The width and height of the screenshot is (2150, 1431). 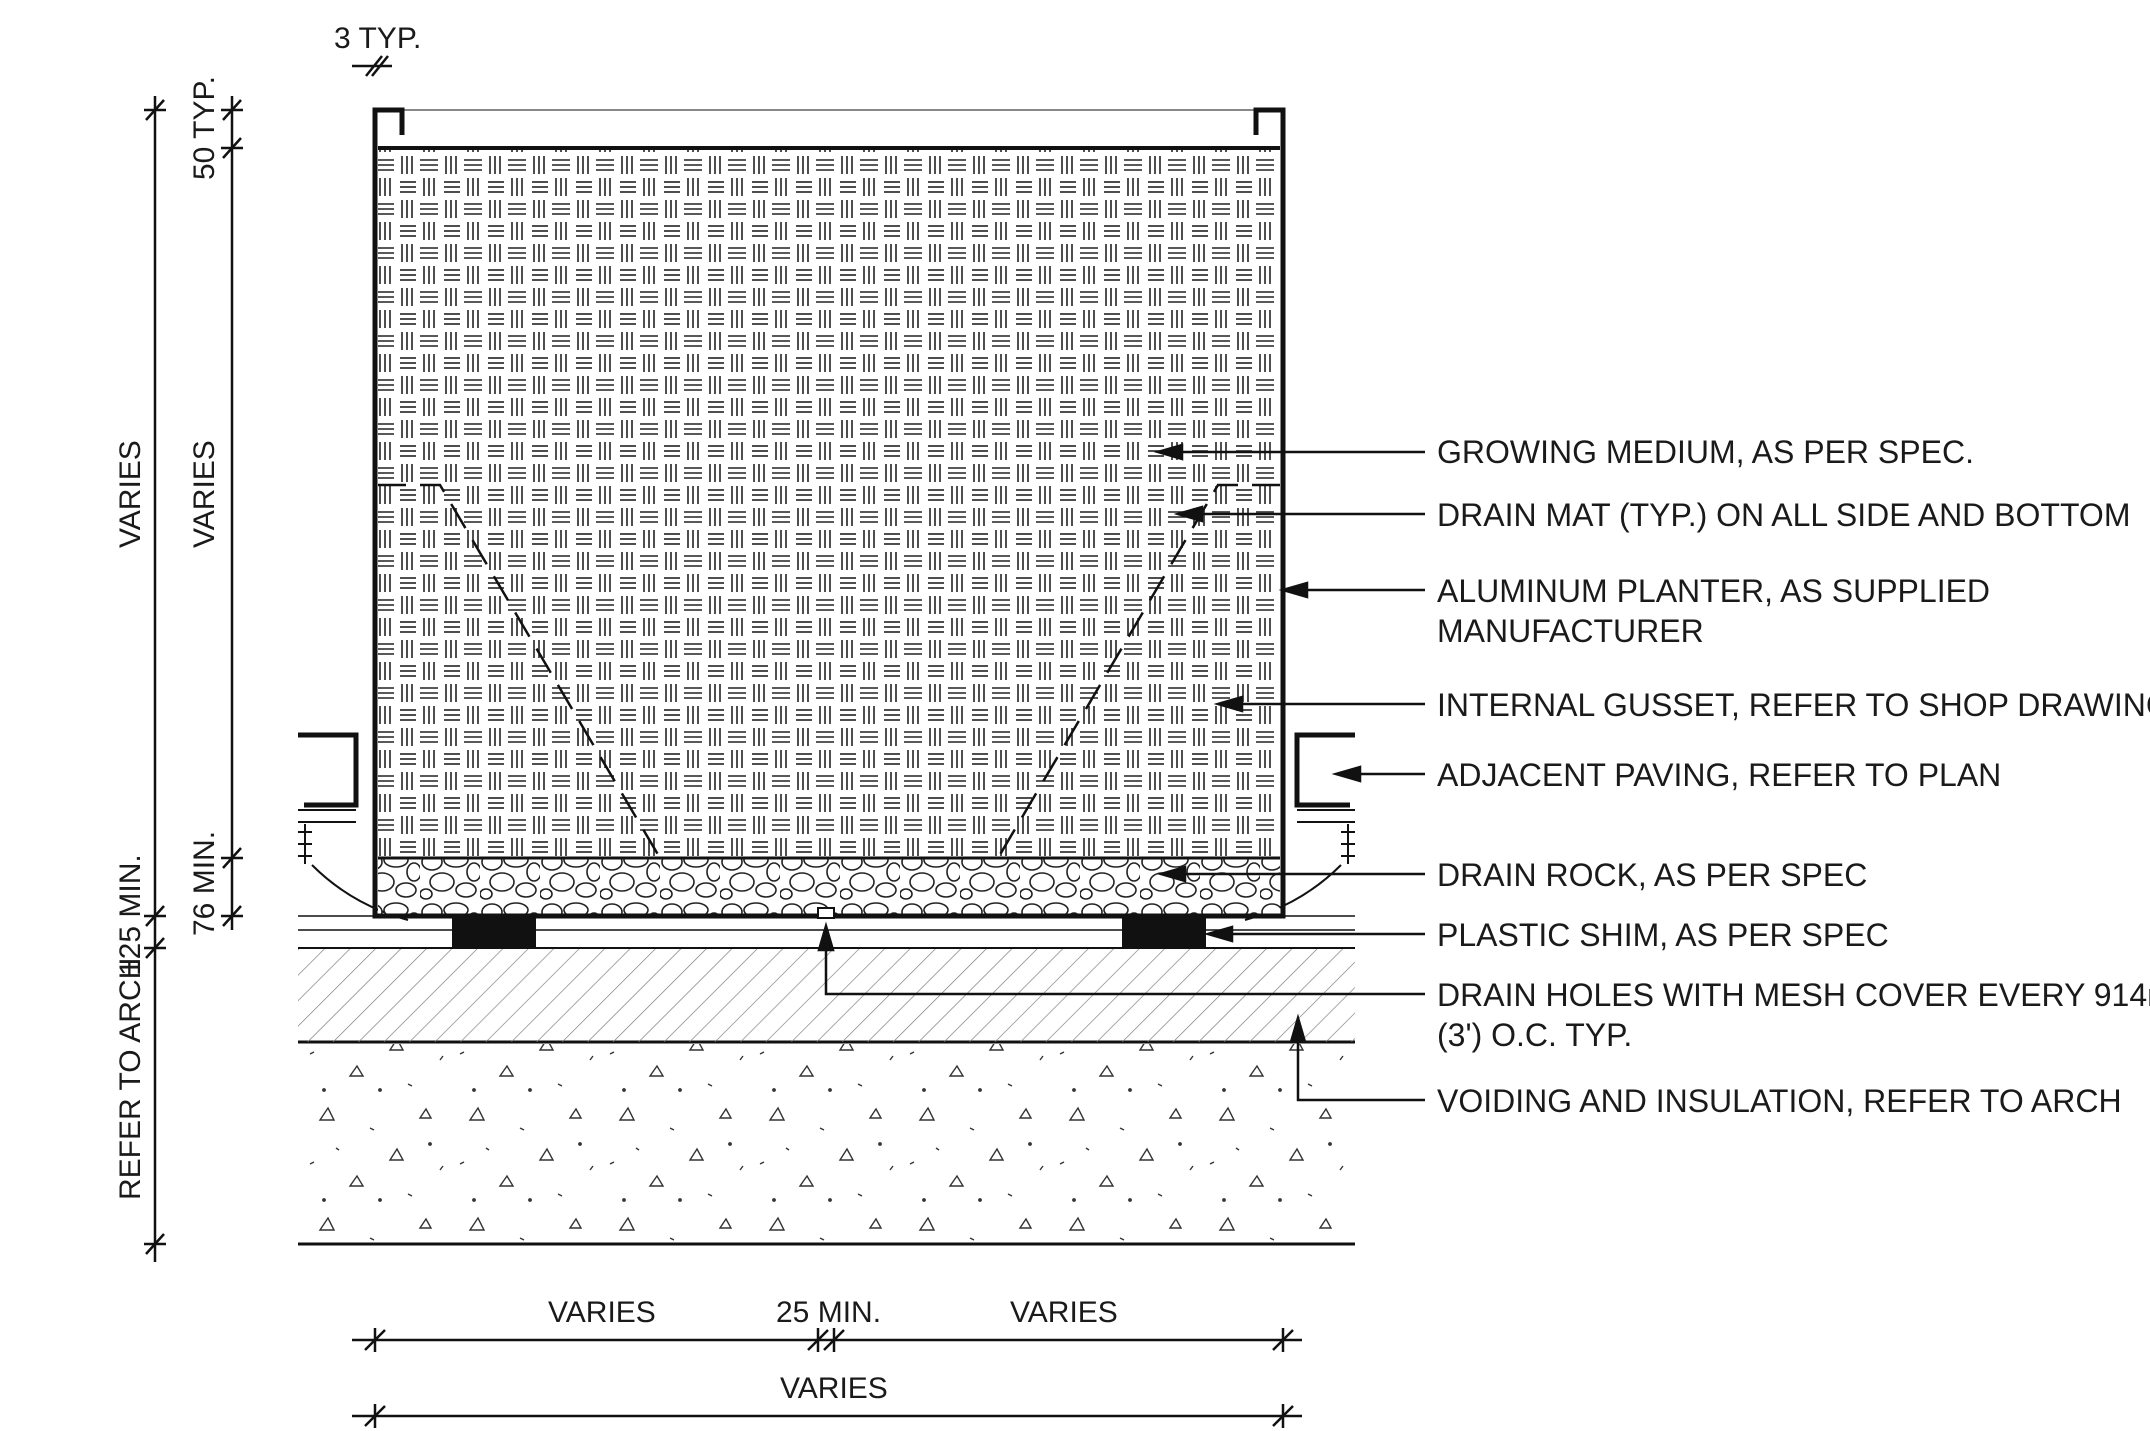 I want to click on dim-rim-typ: 50 TYP., so click(x=204, y=128).